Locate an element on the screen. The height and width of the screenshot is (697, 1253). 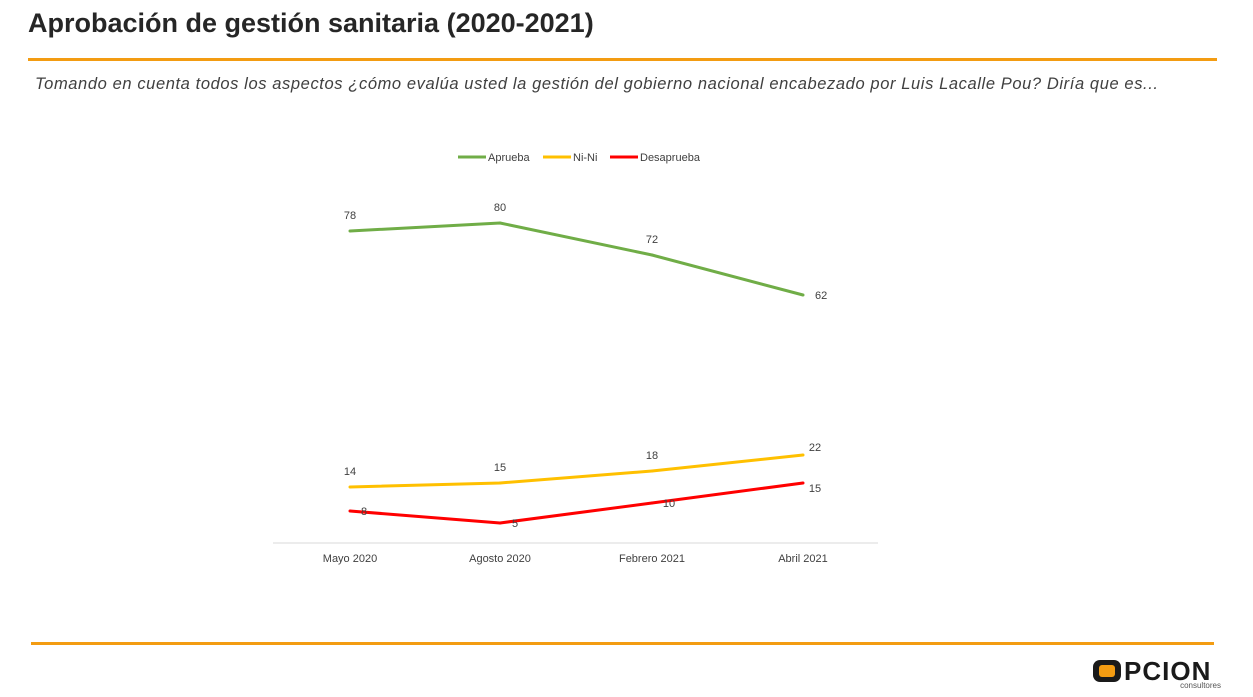
data-label-0-0: 78 is located at coordinates (350, 216).